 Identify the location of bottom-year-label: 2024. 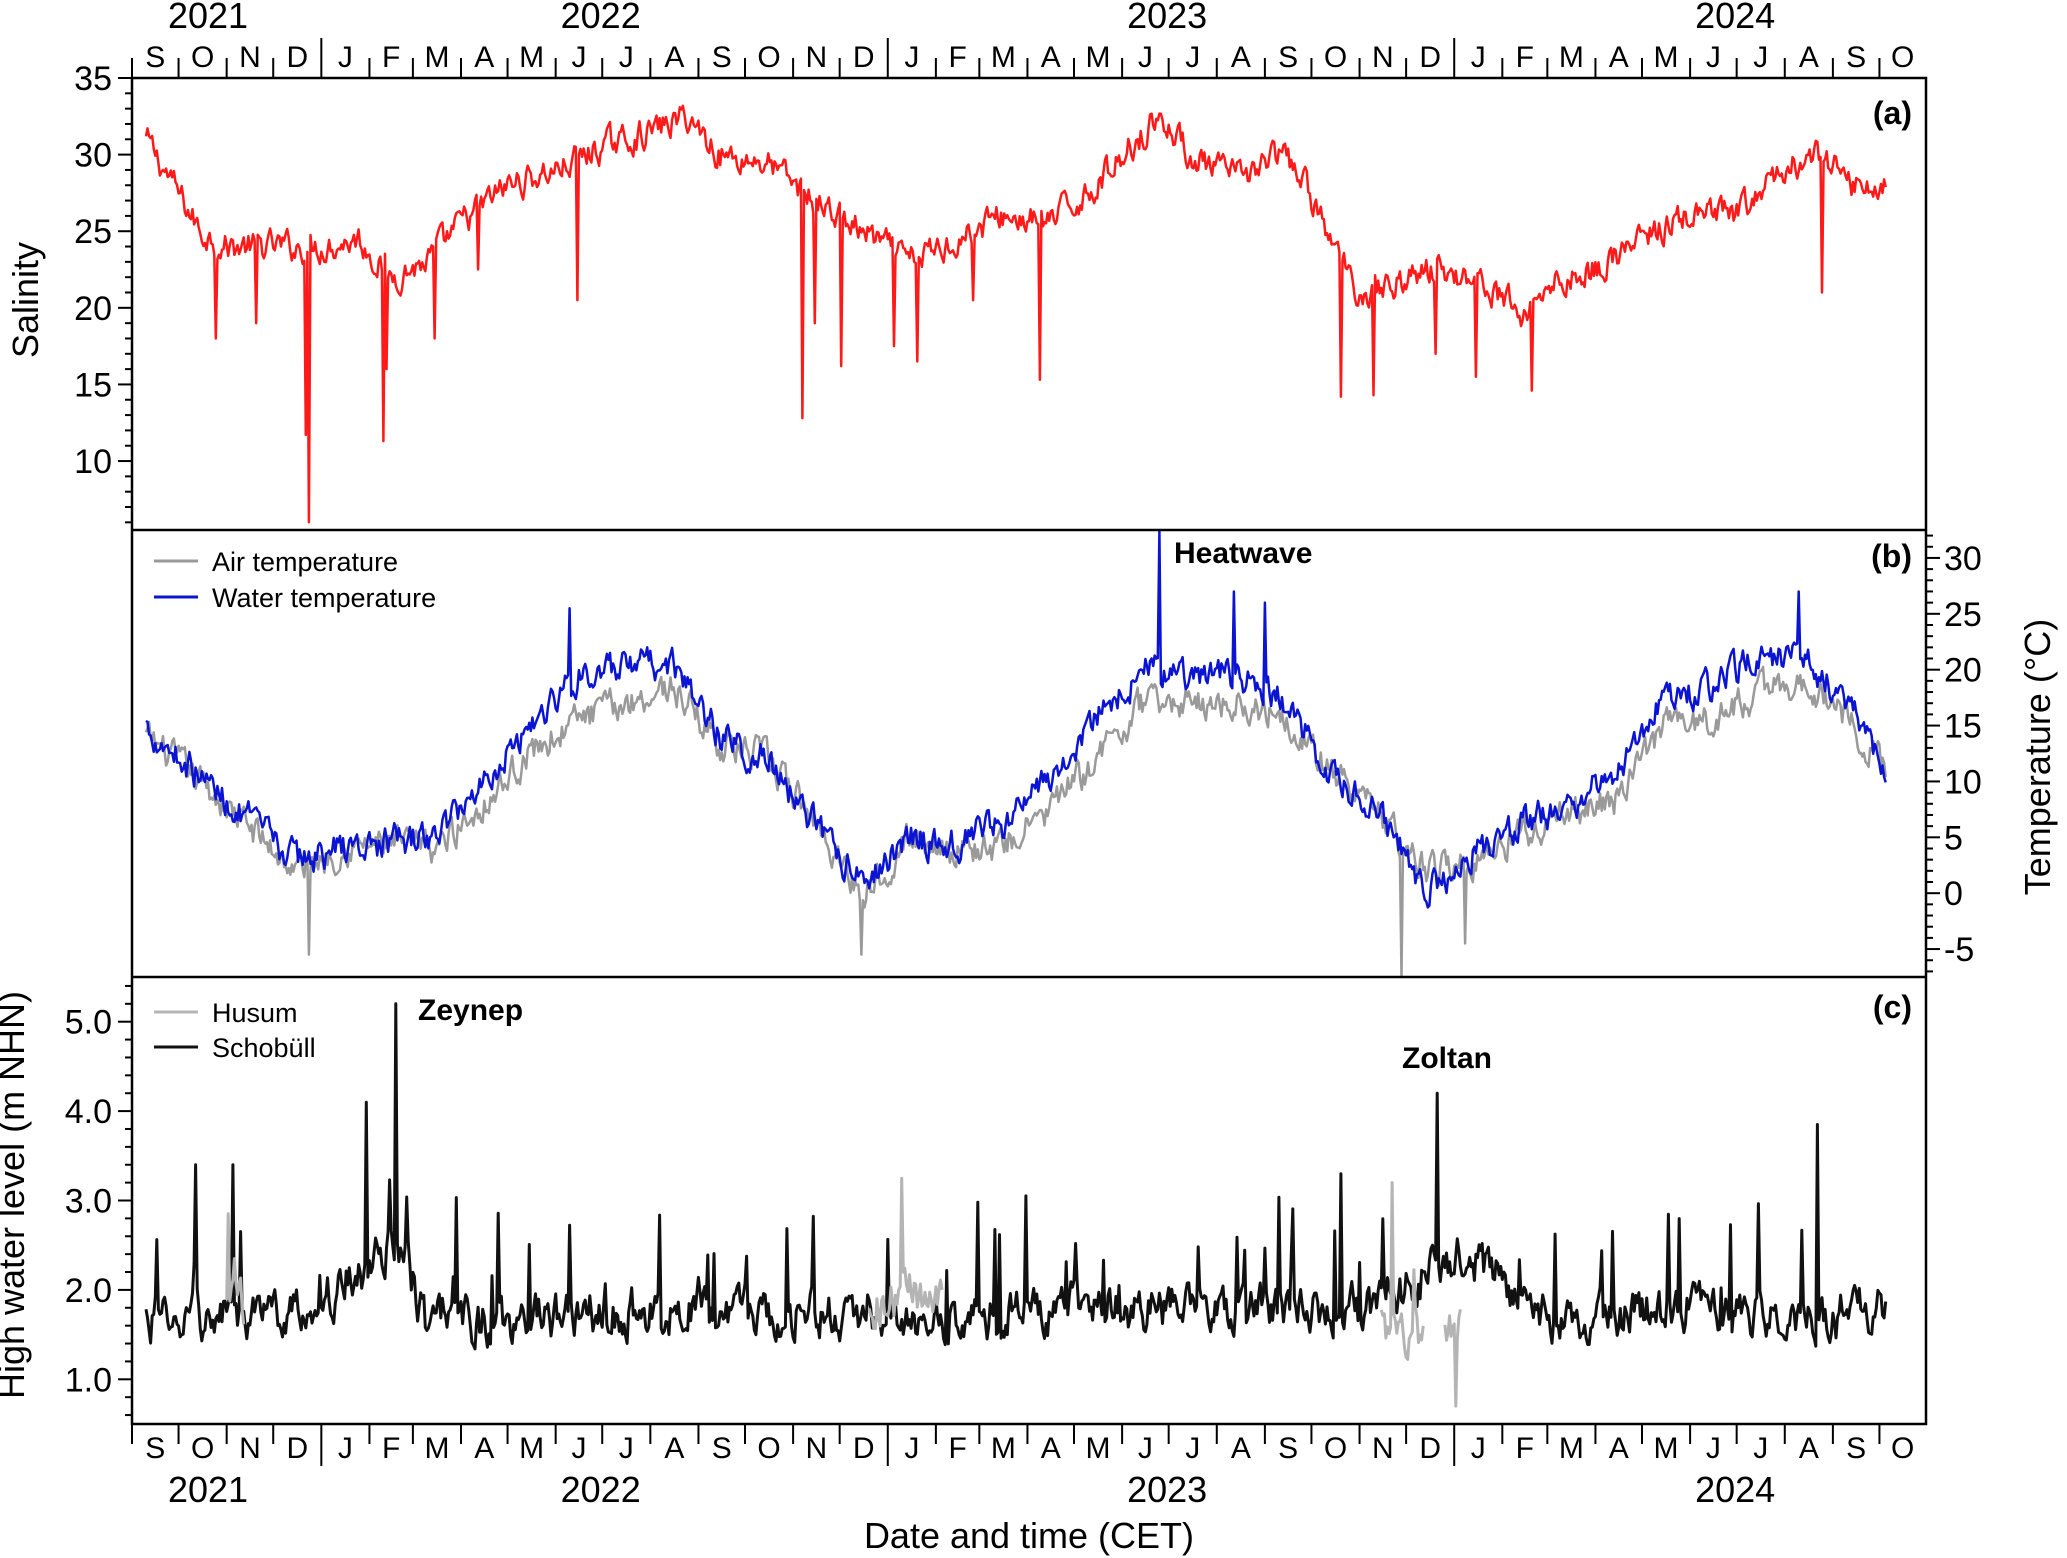
(1735, 1489).